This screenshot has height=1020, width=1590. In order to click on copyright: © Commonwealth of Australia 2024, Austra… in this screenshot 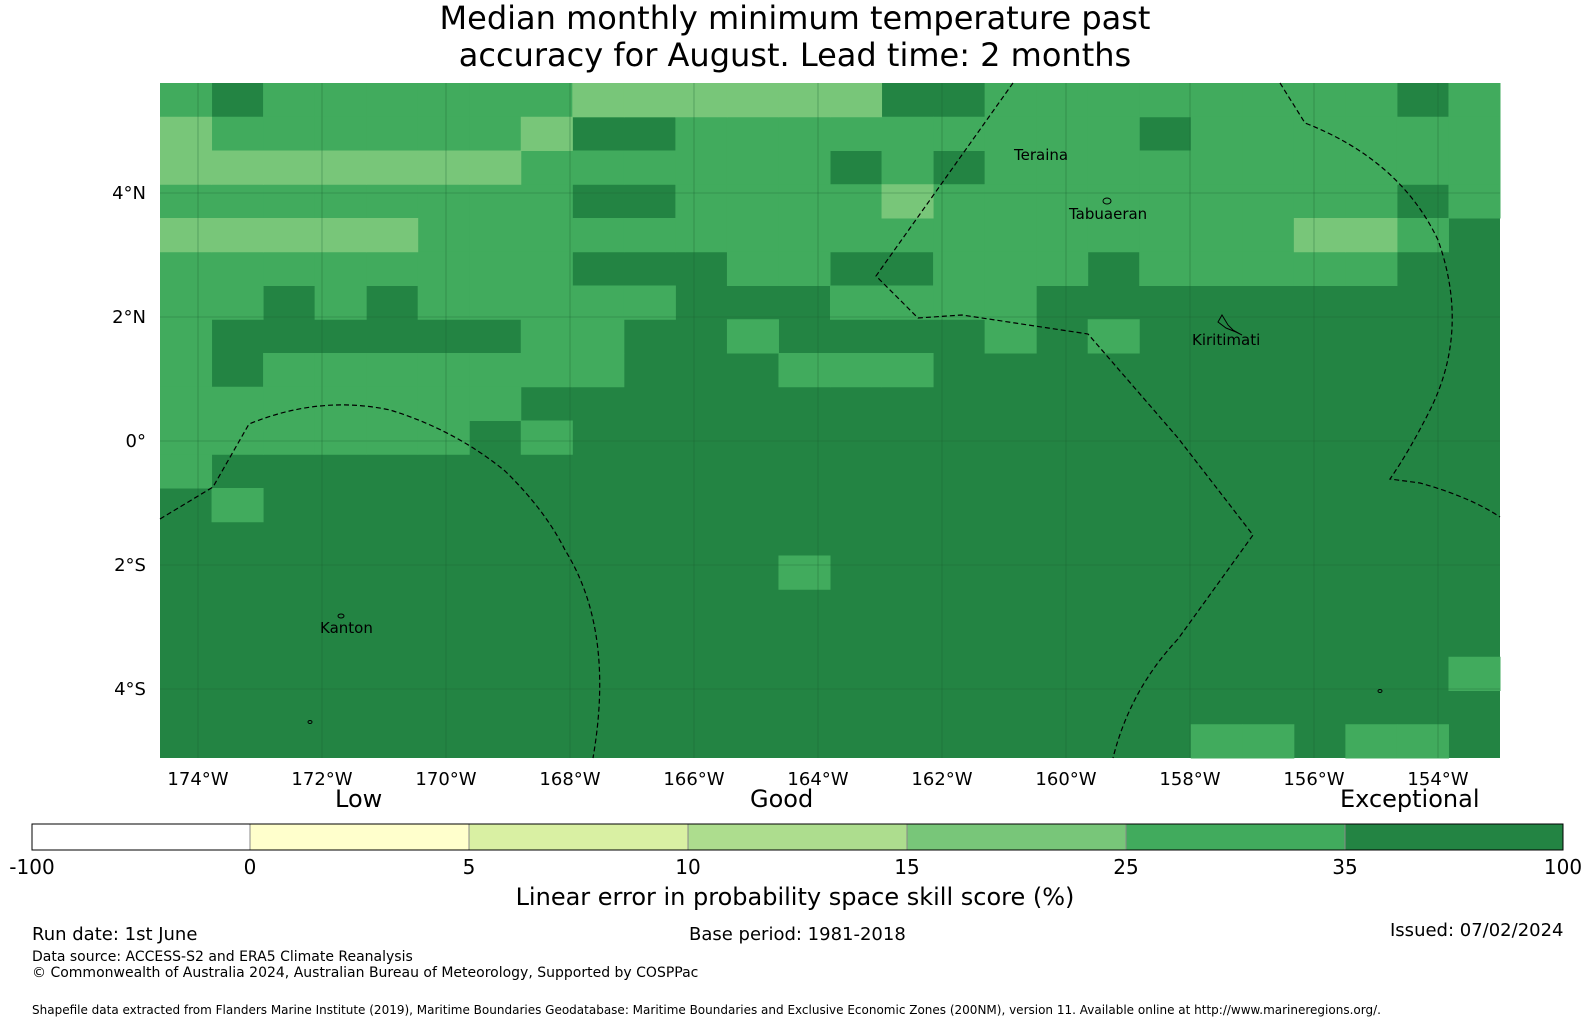, I will do `click(365, 973)`.